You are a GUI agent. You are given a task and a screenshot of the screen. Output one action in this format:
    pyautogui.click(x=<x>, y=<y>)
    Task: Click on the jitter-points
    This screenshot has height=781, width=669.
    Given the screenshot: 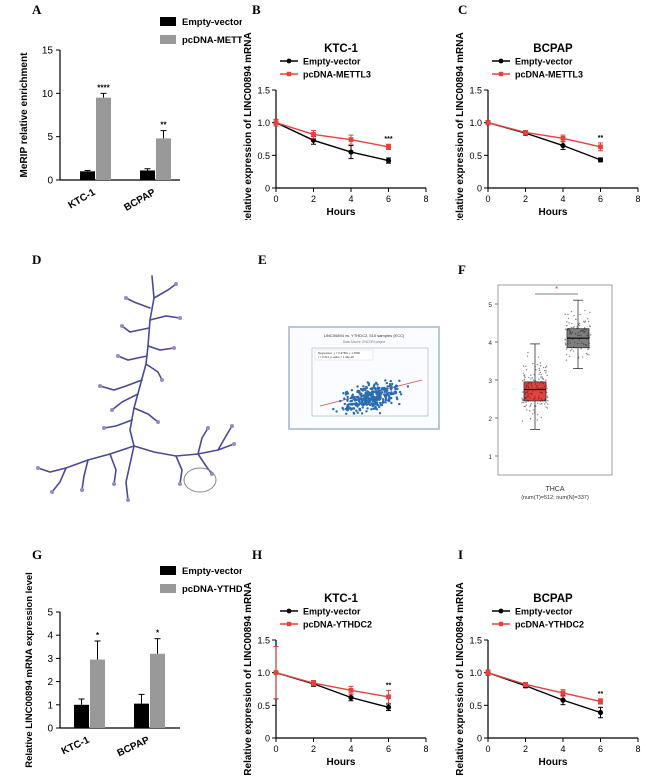 What is the action you would take?
    pyautogui.click(x=578, y=335)
    